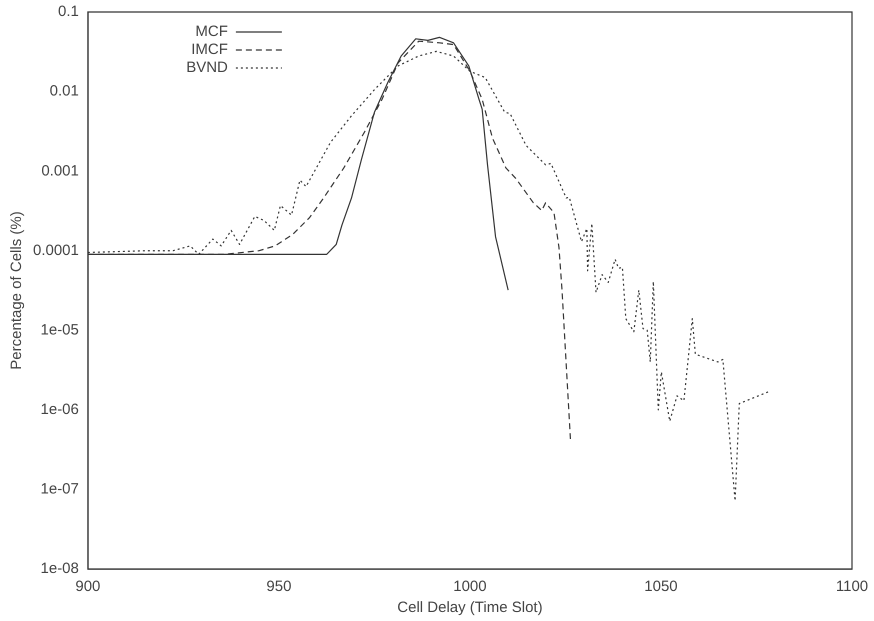 This screenshot has height=621, width=874. Describe the element at coordinates (59, 489) in the screenshot. I see `y-tick-label: 1e-07` at that location.